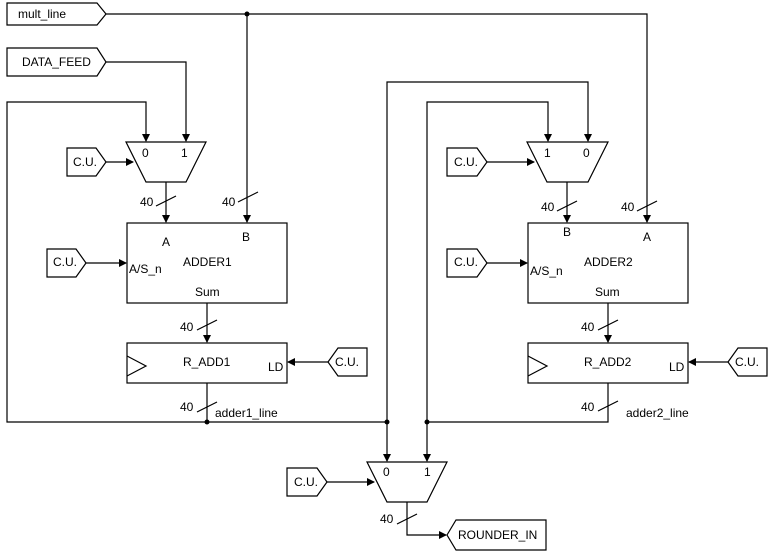  What do you see at coordinates (657, 413) in the screenshot?
I see `net-label-adder2-line: adder2_line` at bounding box center [657, 413].